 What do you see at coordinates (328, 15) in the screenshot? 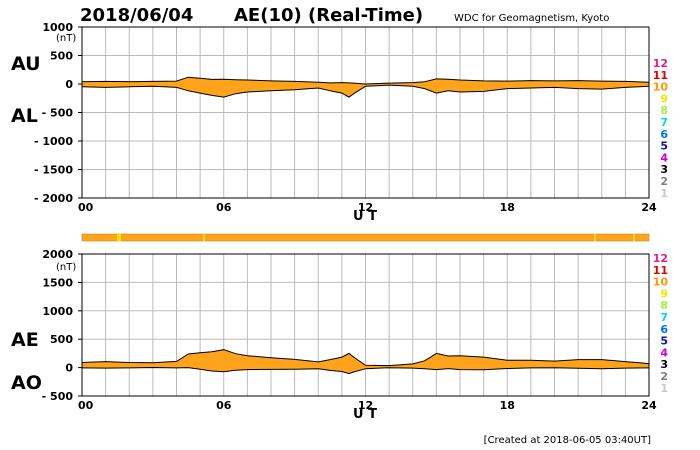
I see `chart-title: AE(10) (Real-Time)` at bounding box center [328, 15].